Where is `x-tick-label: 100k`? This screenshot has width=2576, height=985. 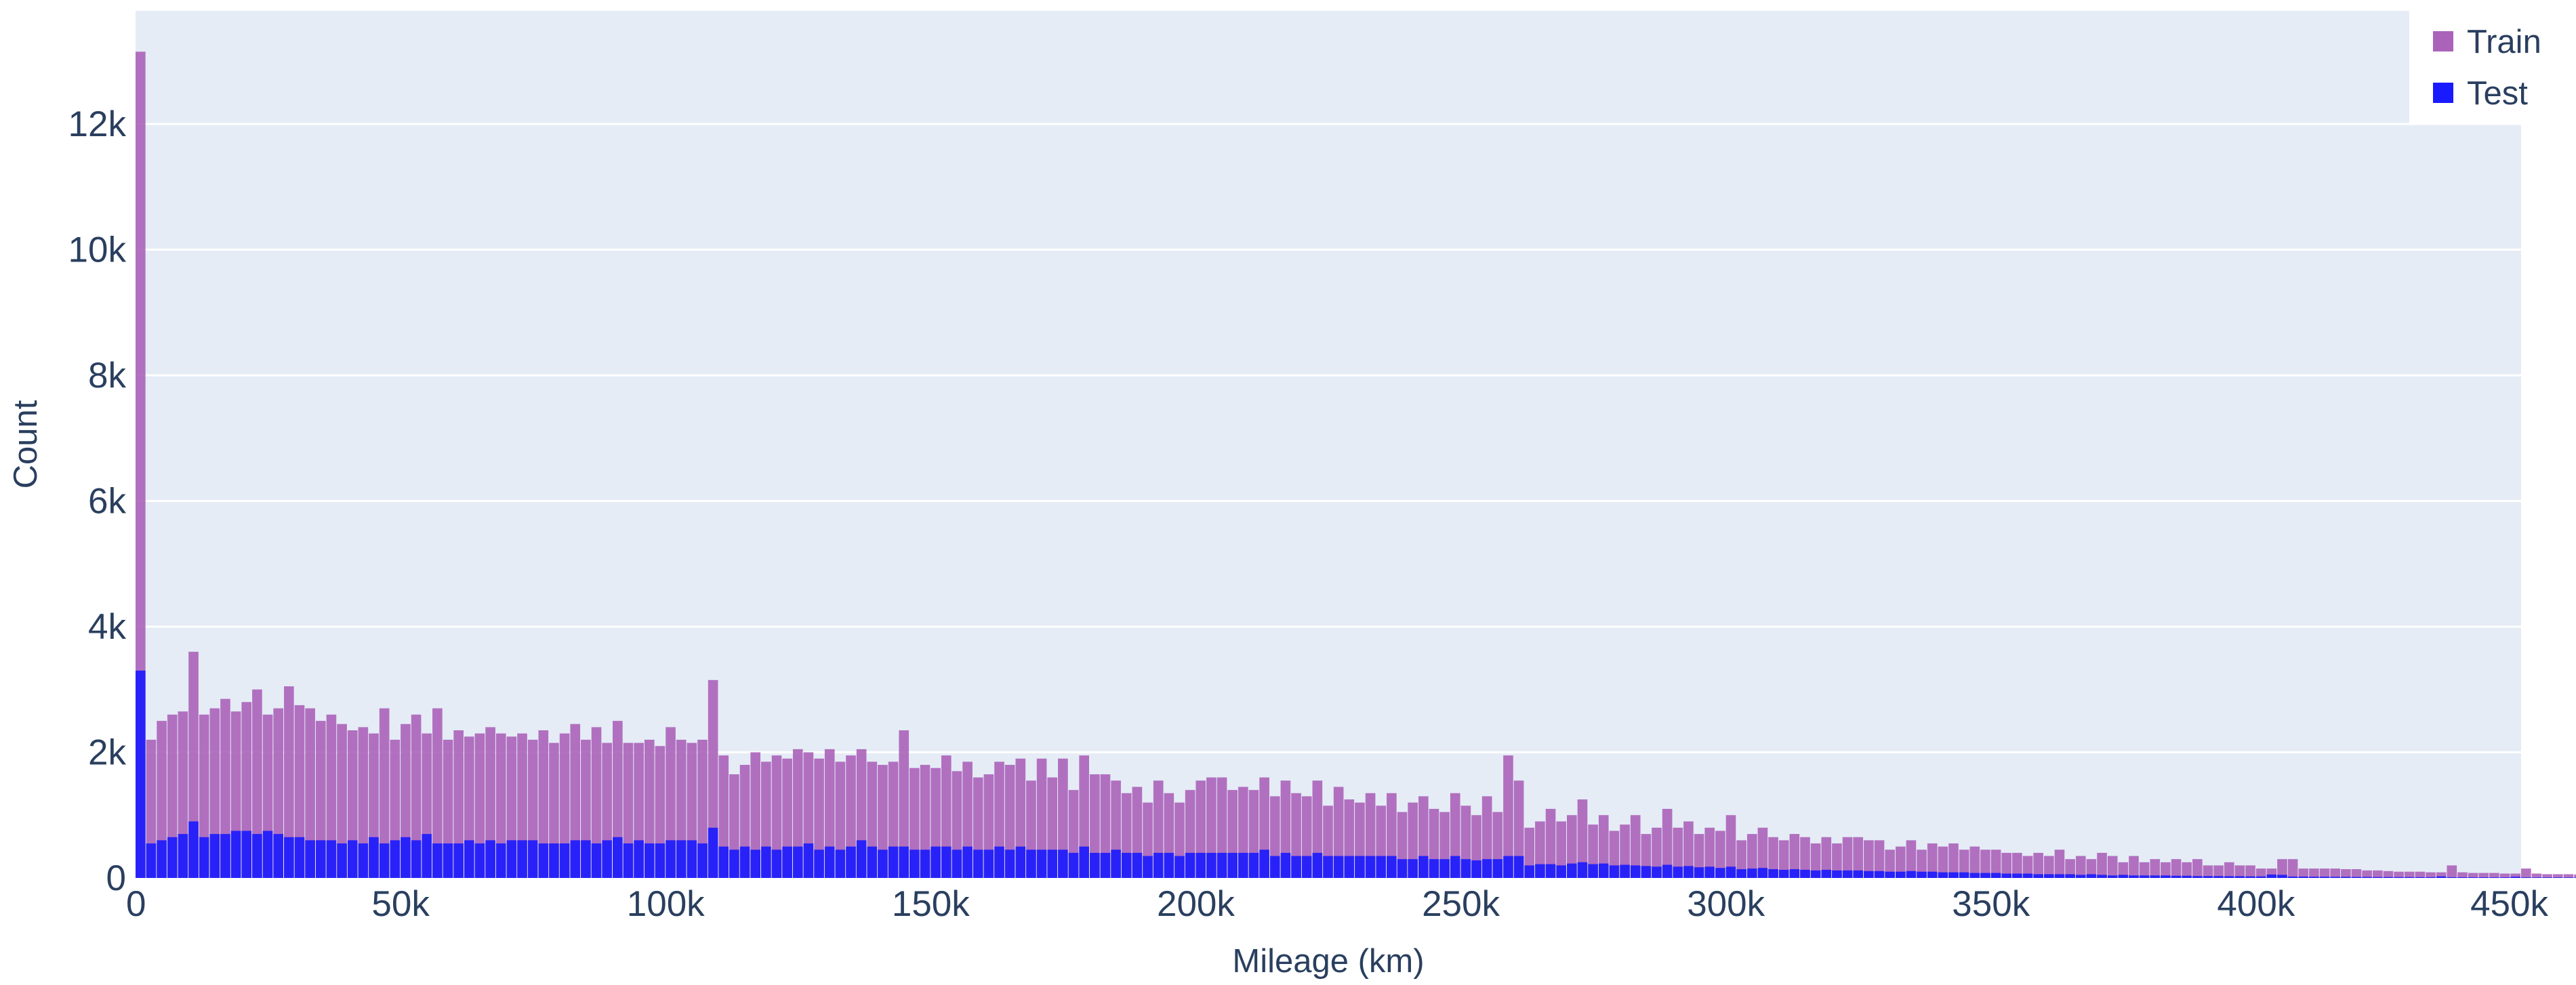
x-tick-label: 100k is located at coordinates (666, 904).